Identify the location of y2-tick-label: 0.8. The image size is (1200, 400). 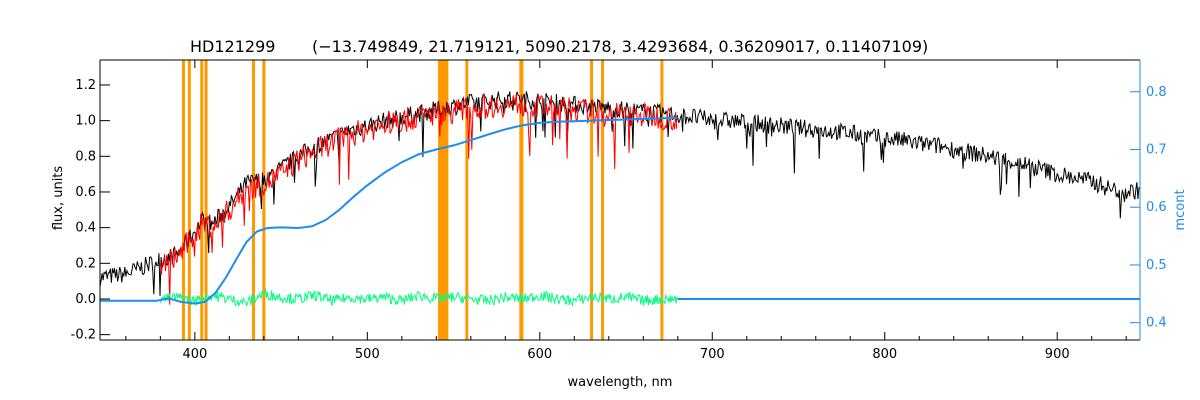
(1156, 92).